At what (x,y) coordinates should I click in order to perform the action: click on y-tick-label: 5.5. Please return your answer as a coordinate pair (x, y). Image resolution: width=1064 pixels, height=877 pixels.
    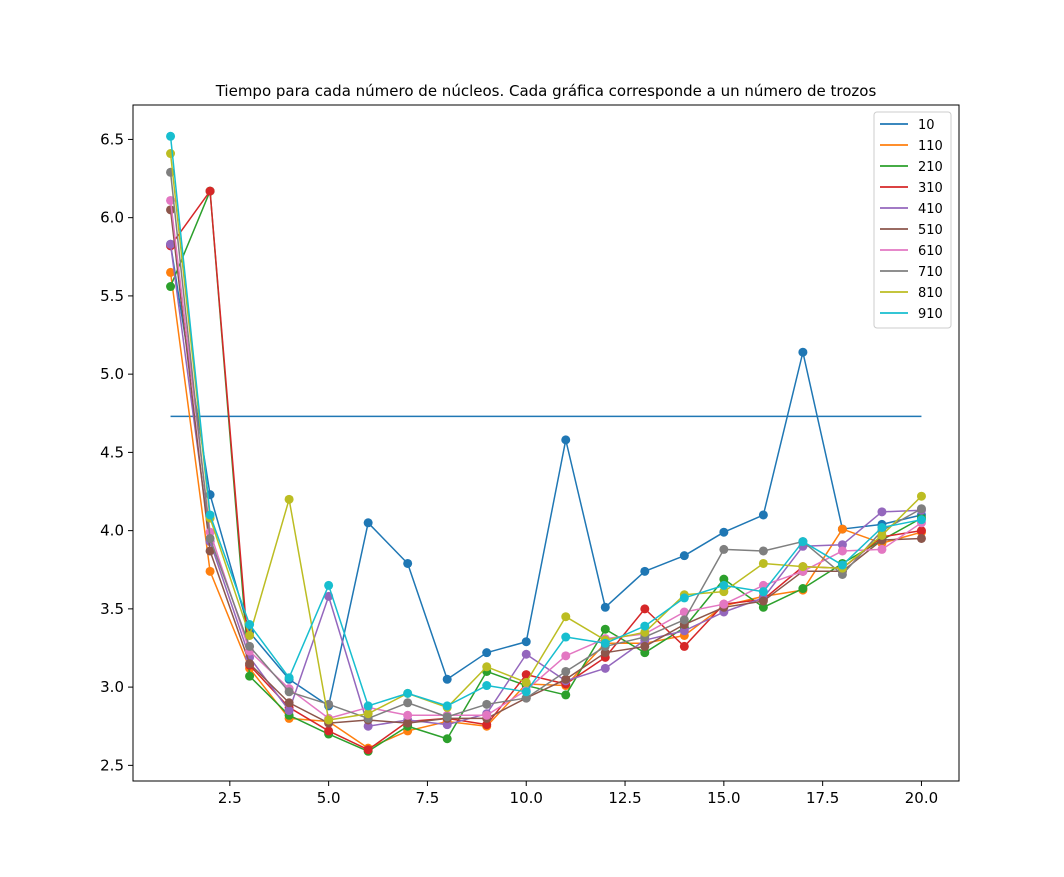
    Looking at the image, I should click on (112, 296).